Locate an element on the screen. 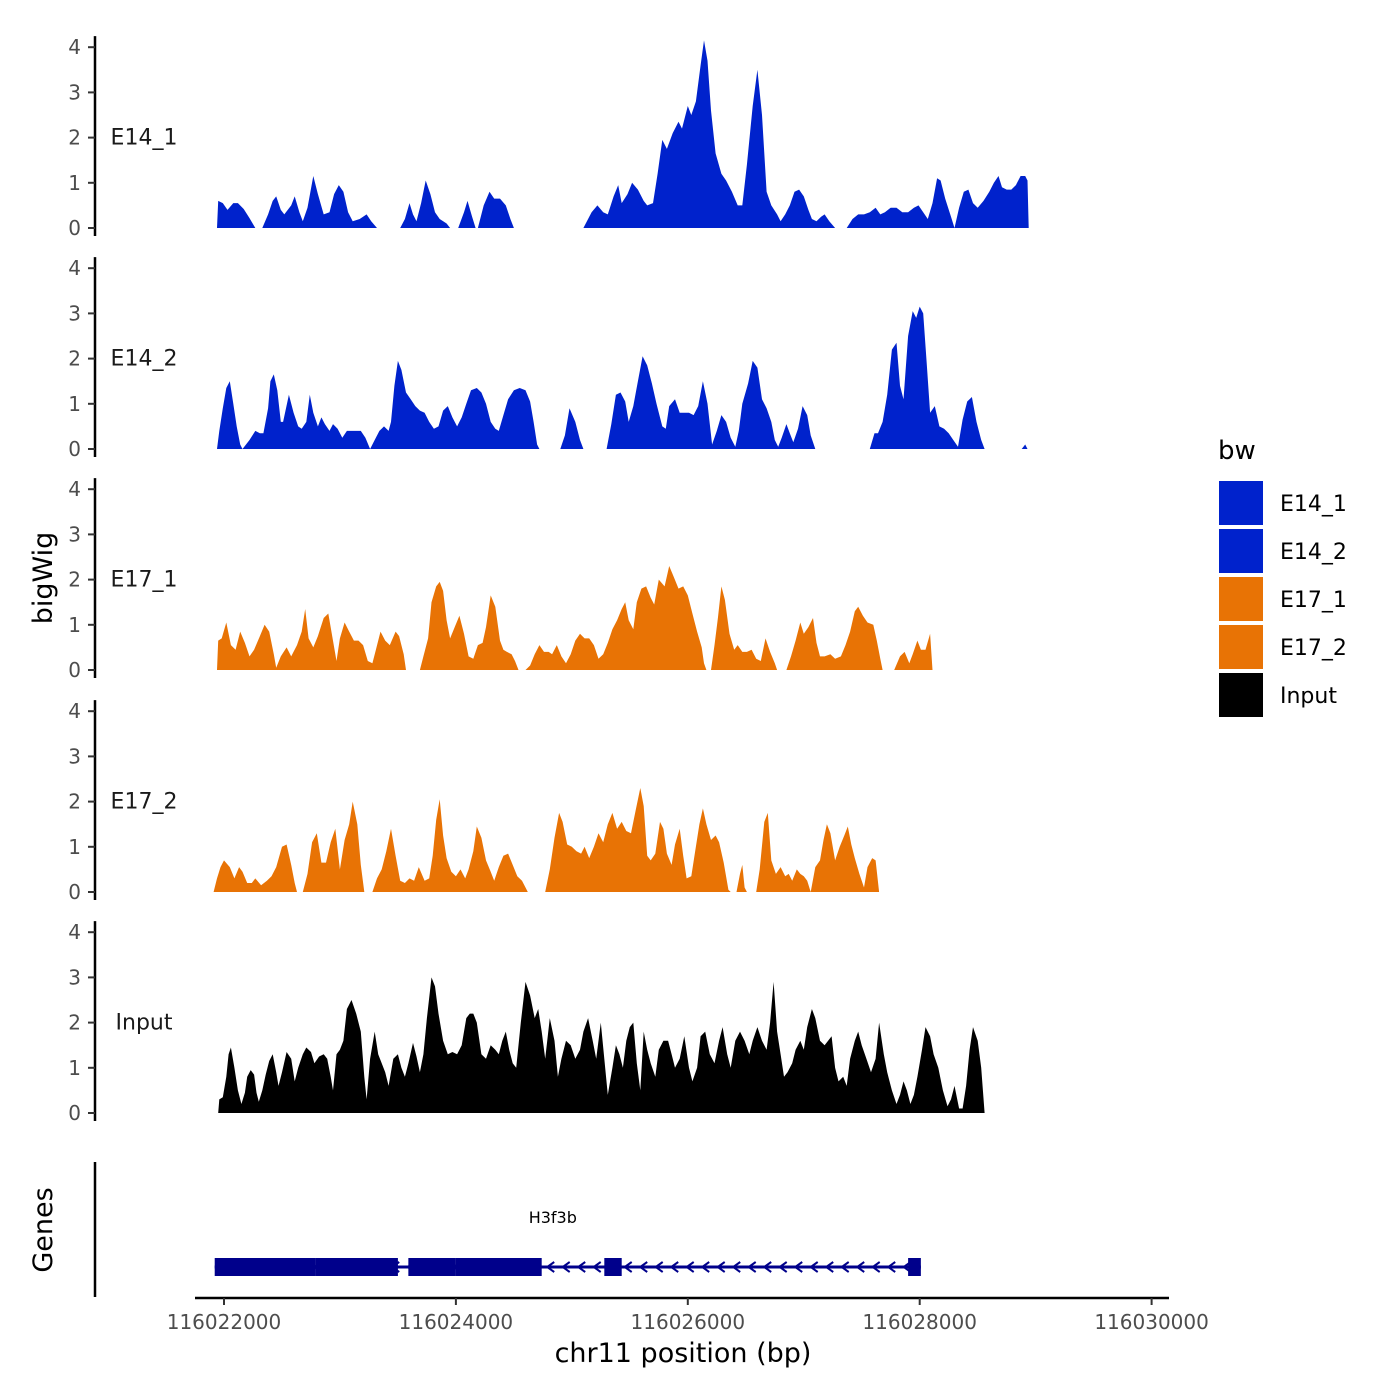 Image resolution: width=1400 pixels, height=1400 pixels. legend-label-E17_1: E17_1 is located at coordinates (1313, 600).